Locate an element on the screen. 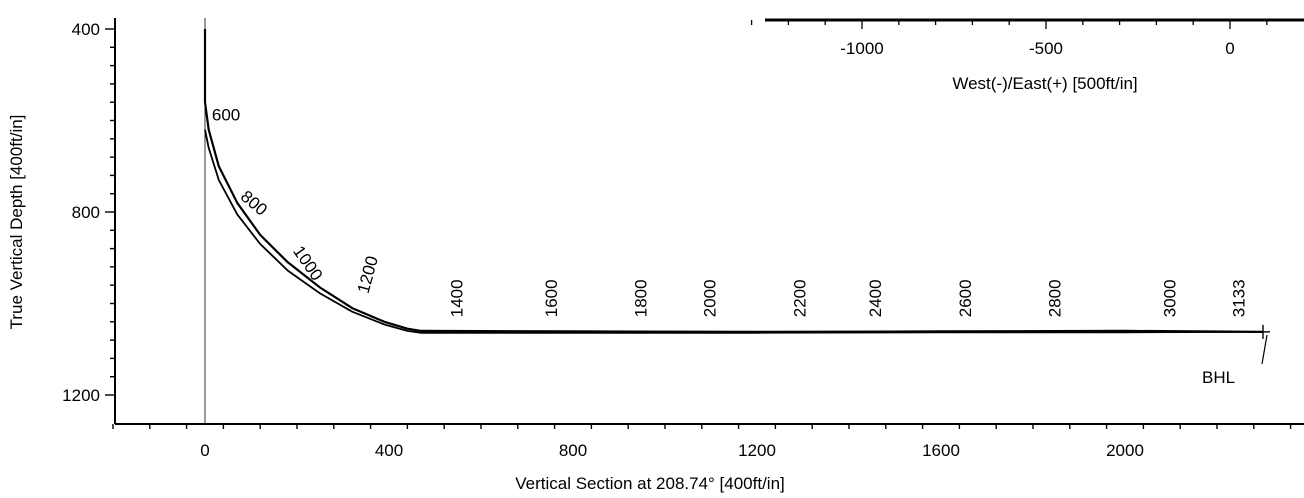 This screenshot has height=498, width=1304. md-label: 1000 is located at coordinates (307, 263).